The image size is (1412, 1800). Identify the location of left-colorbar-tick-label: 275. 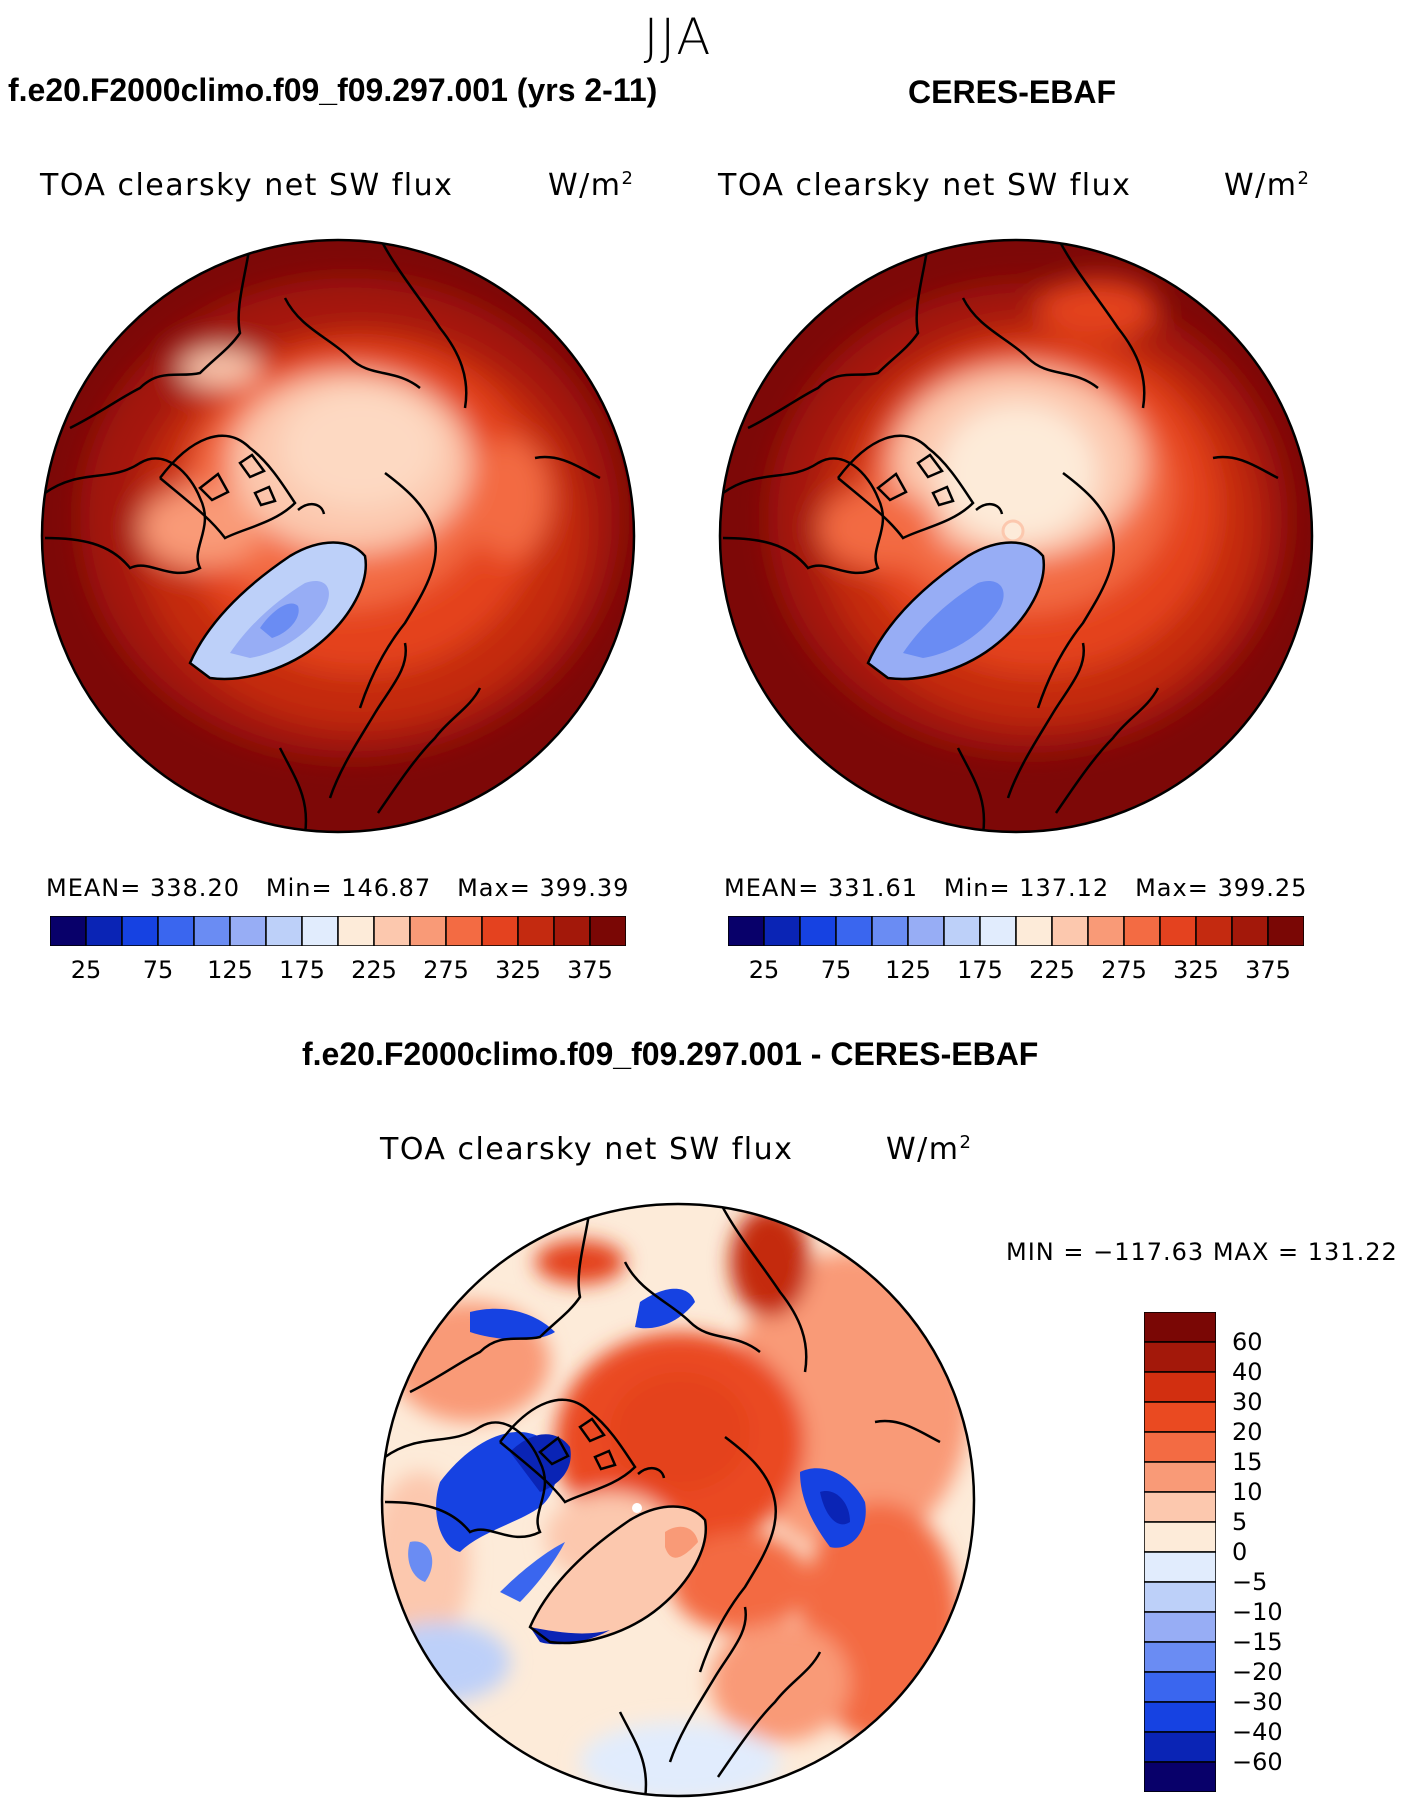
(446, 970).